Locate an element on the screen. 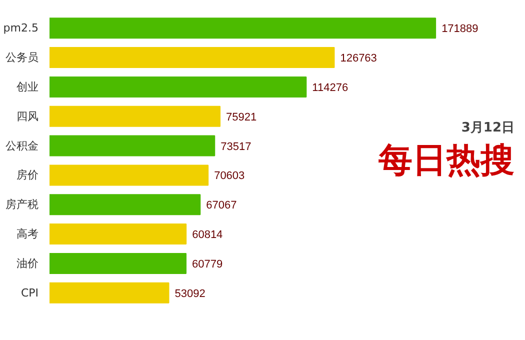 Image resolution: width=525 pixels, height=340 pixels. data-label: 70603 is located at coordinates (229, 176).